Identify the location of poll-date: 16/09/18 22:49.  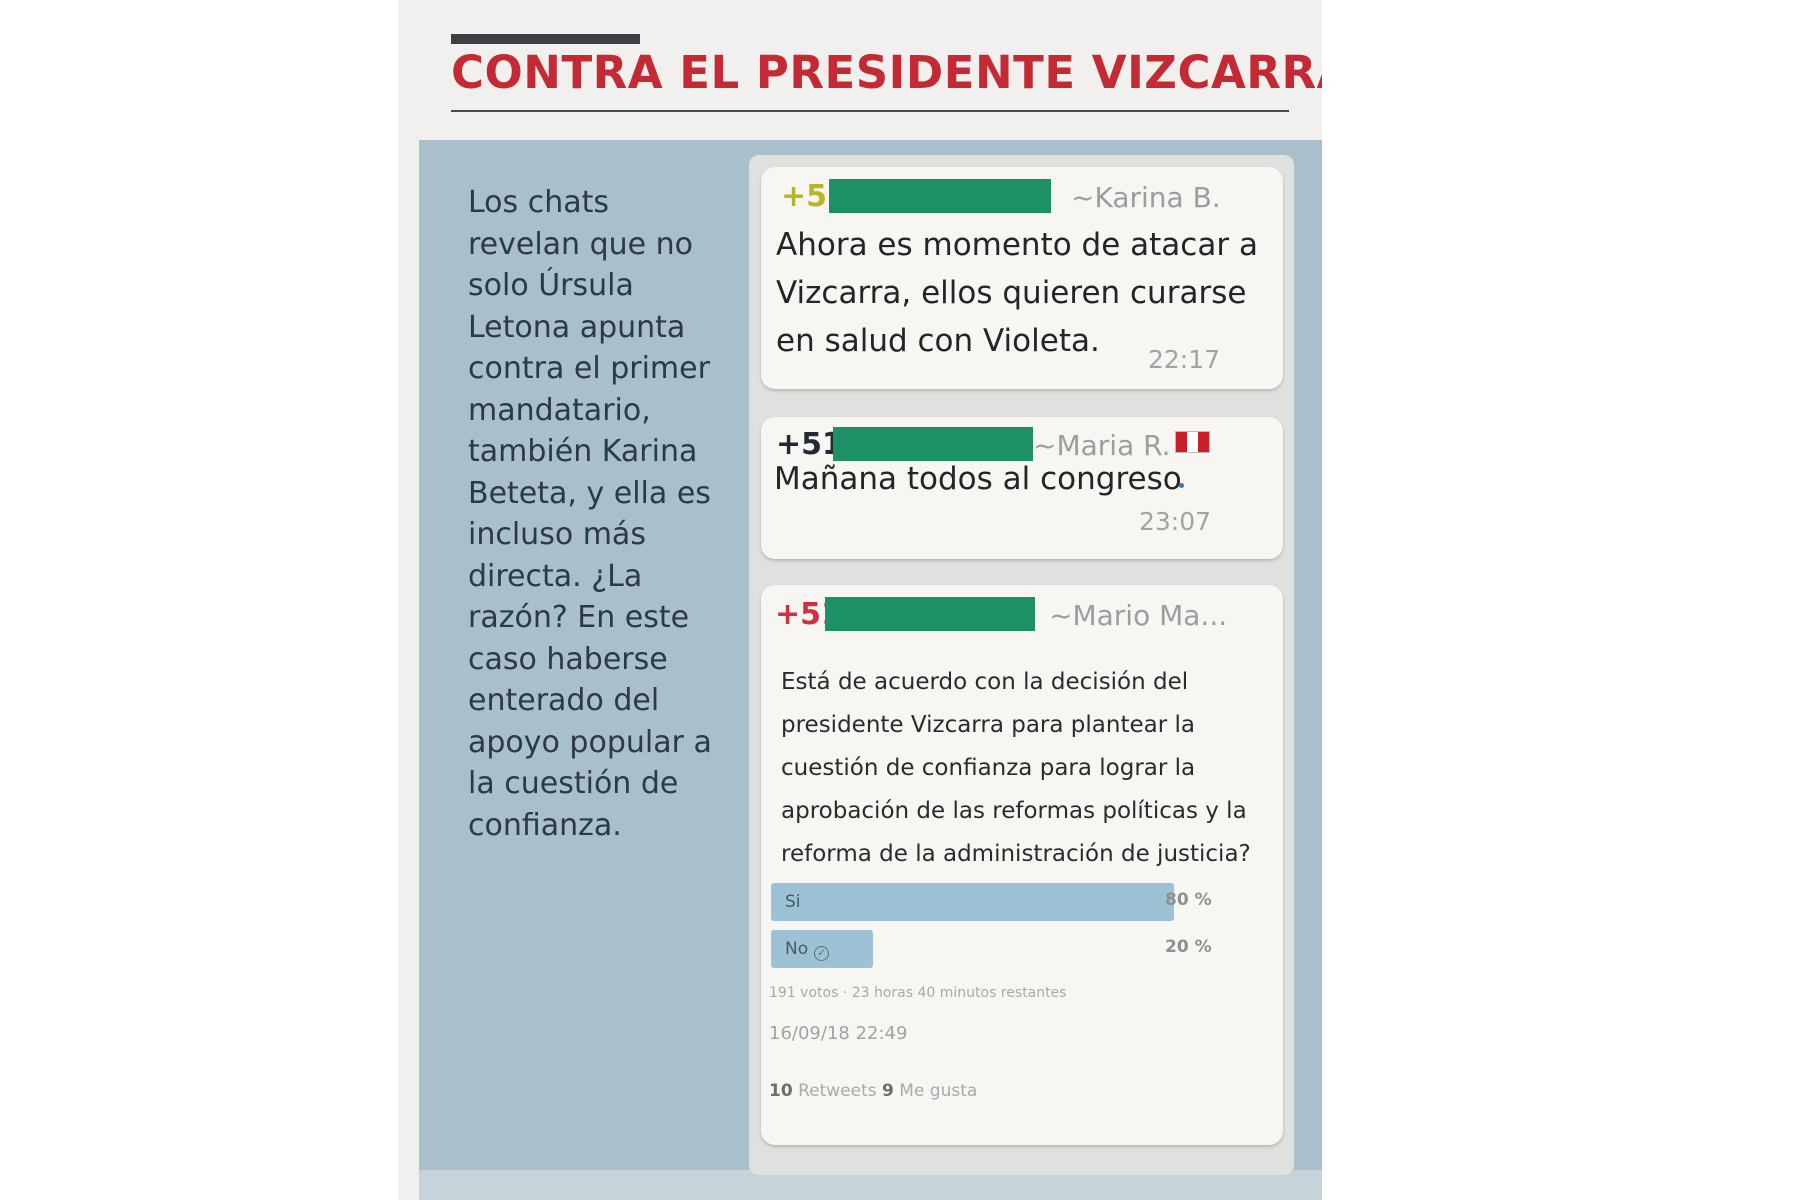
(838, 1033).